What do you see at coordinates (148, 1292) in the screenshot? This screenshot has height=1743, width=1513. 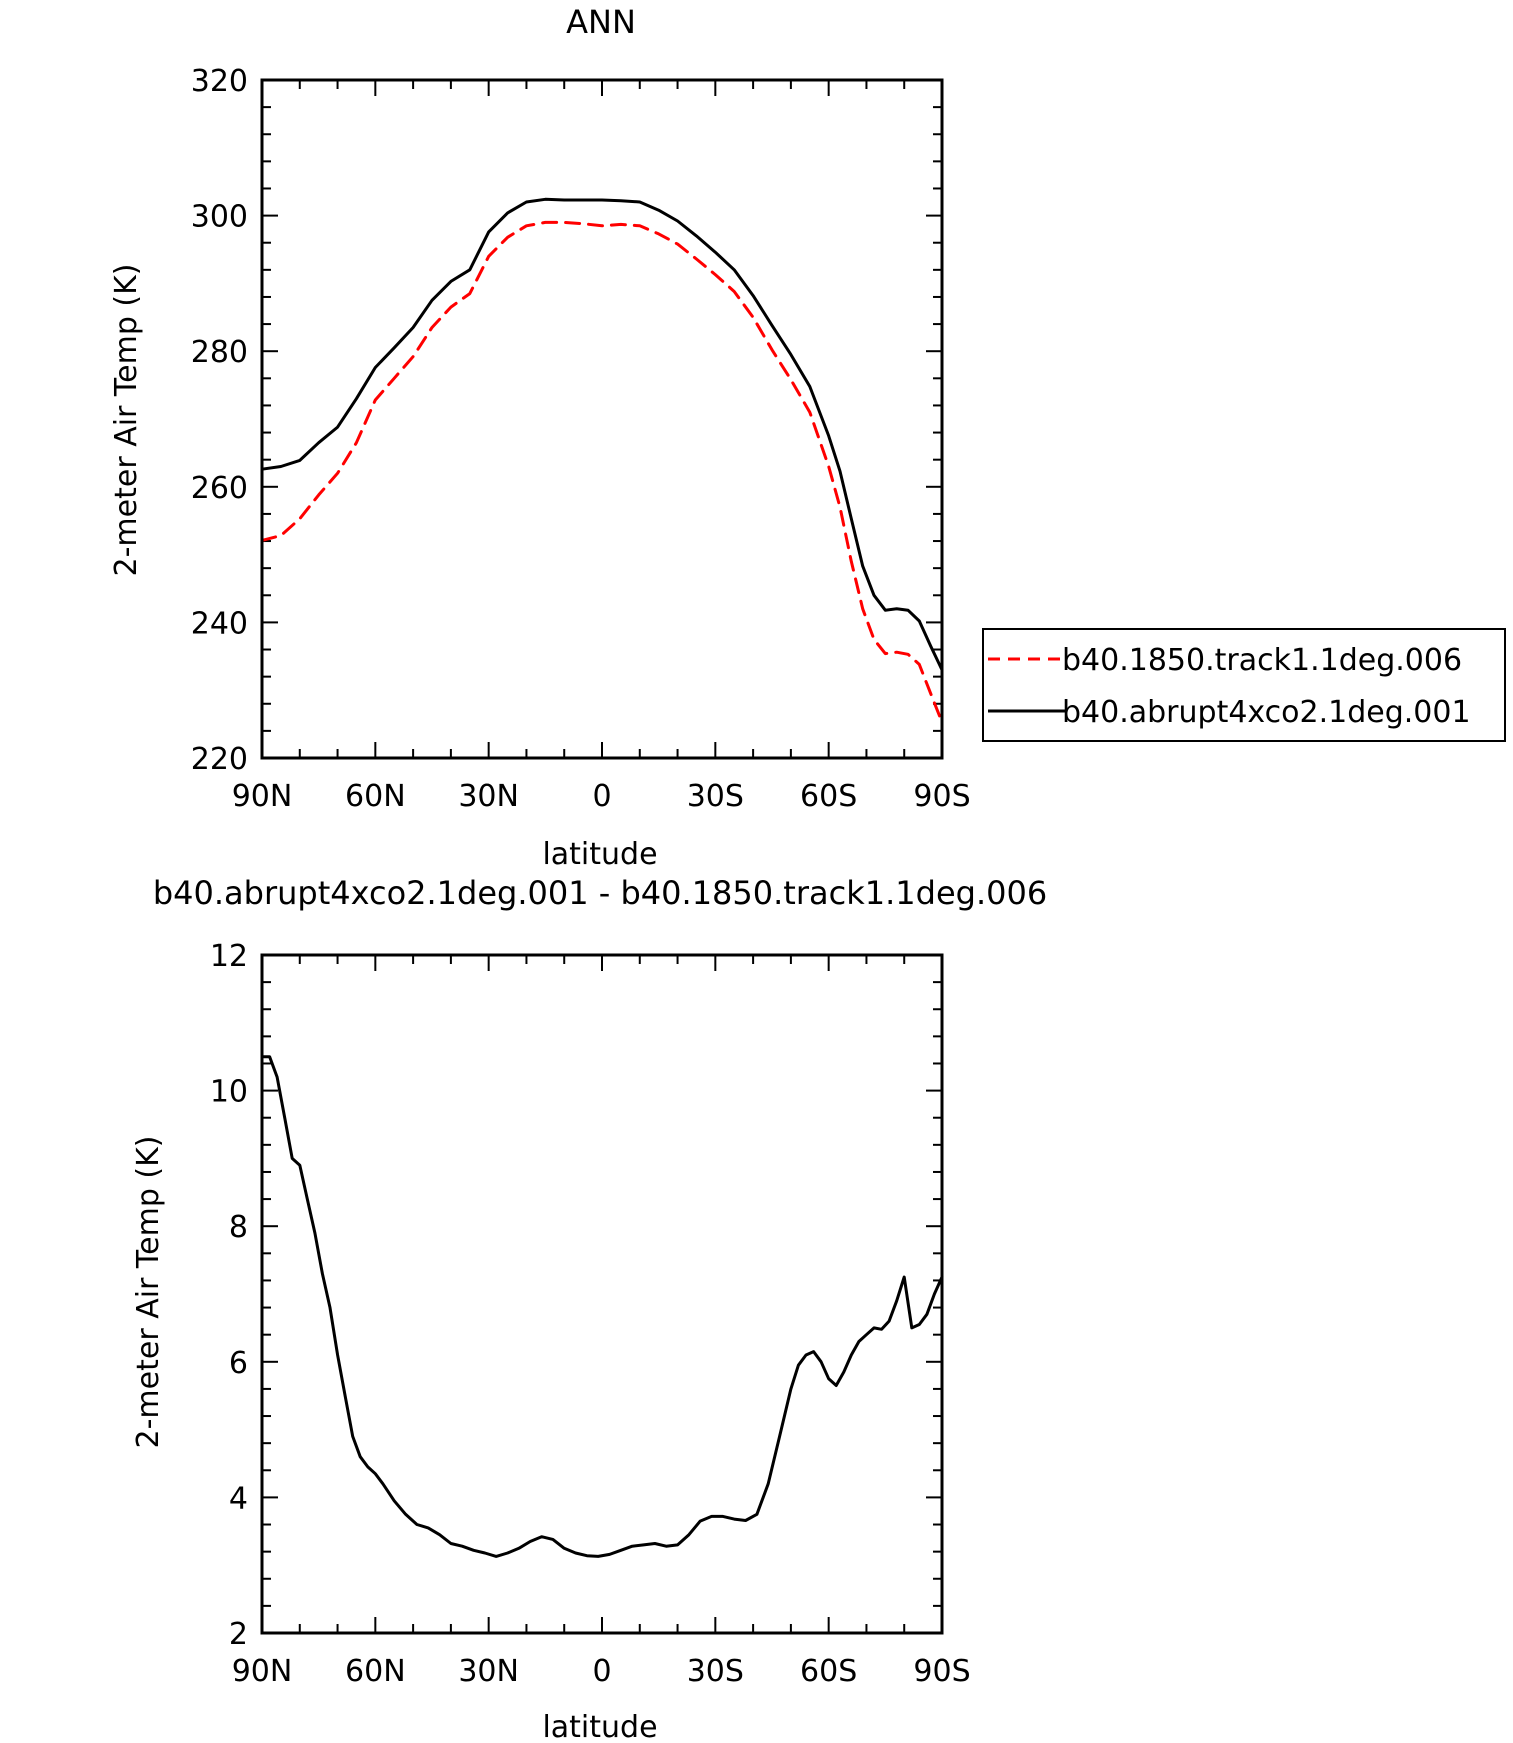 I see `bottom-y-axis-label: 2-meter Air Temp (K)` at bounding box center [148, 1292].